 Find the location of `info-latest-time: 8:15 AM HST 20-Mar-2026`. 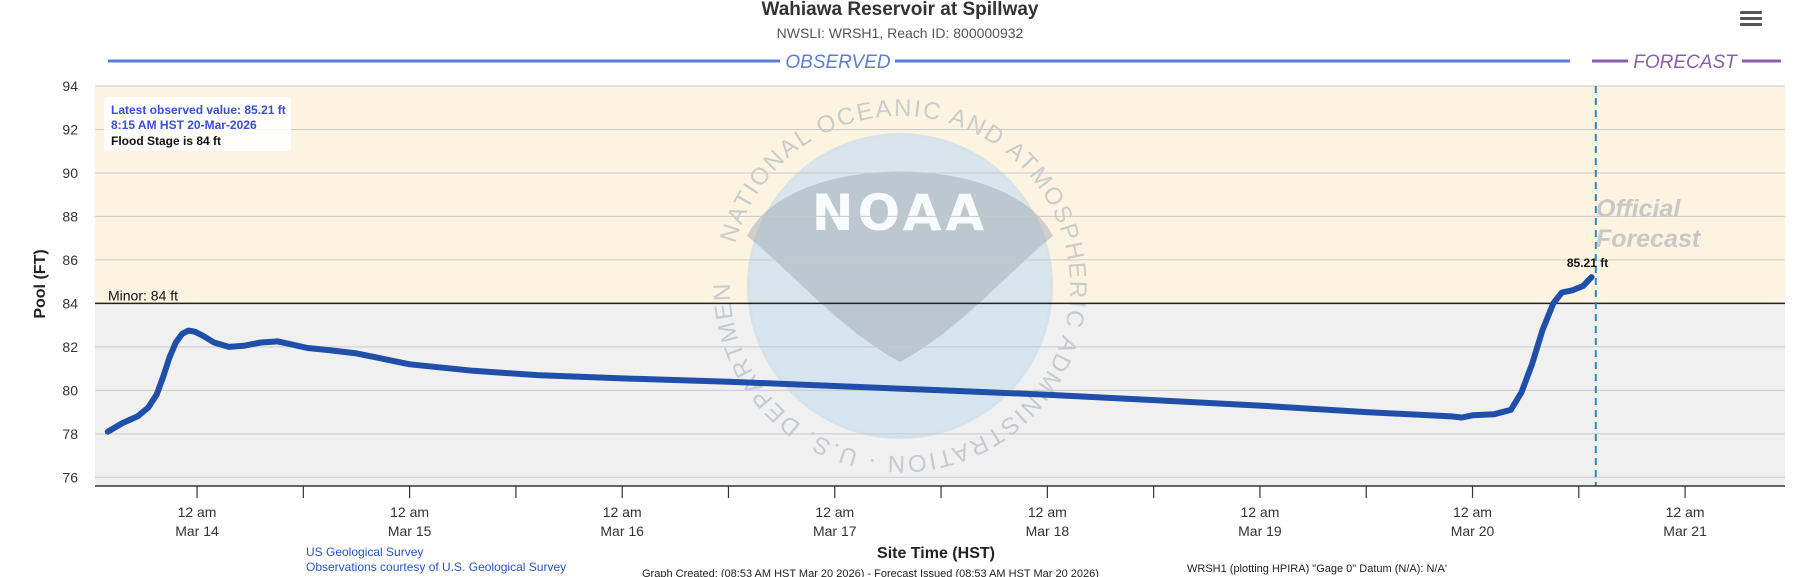

info-latest-time: 8:15 AM HST 20-Mar-2026 is located at coordinates (184, 125).